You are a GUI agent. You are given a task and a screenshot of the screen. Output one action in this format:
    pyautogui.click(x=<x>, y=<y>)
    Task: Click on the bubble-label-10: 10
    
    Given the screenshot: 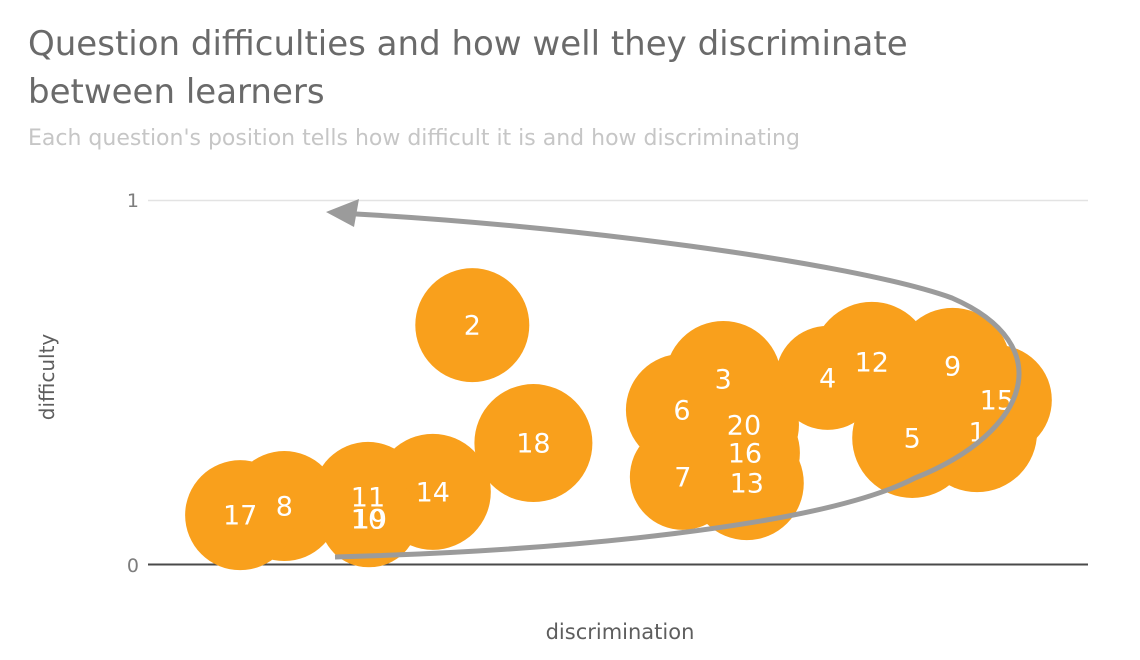 What is the action you would take?
    pyautogui.click(x=368, y=520)
    